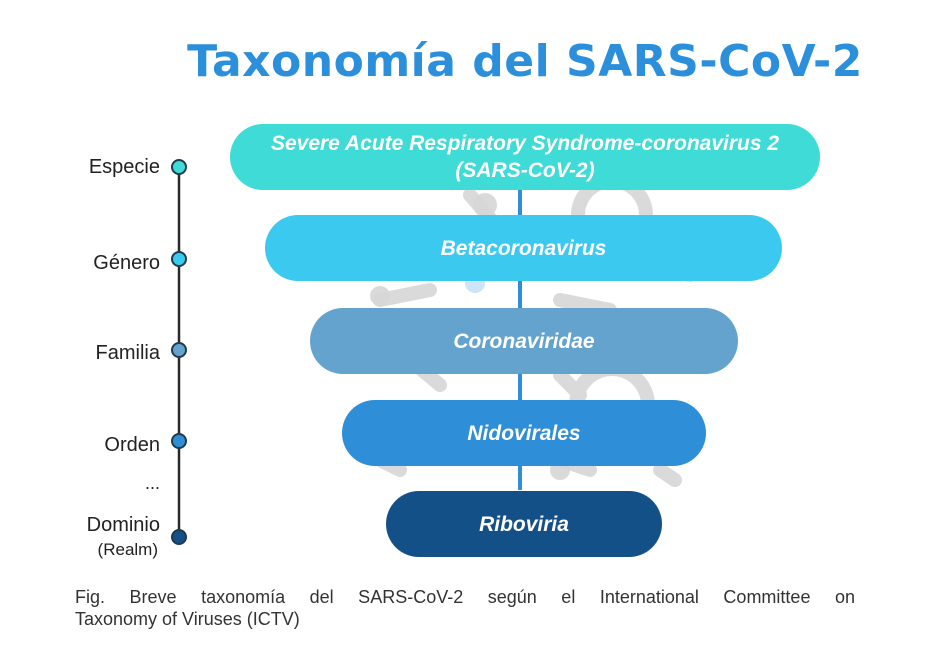 The image size is (930, 670). I want to click on level-pill-familia: Coronaviridae, so click(524, 341).